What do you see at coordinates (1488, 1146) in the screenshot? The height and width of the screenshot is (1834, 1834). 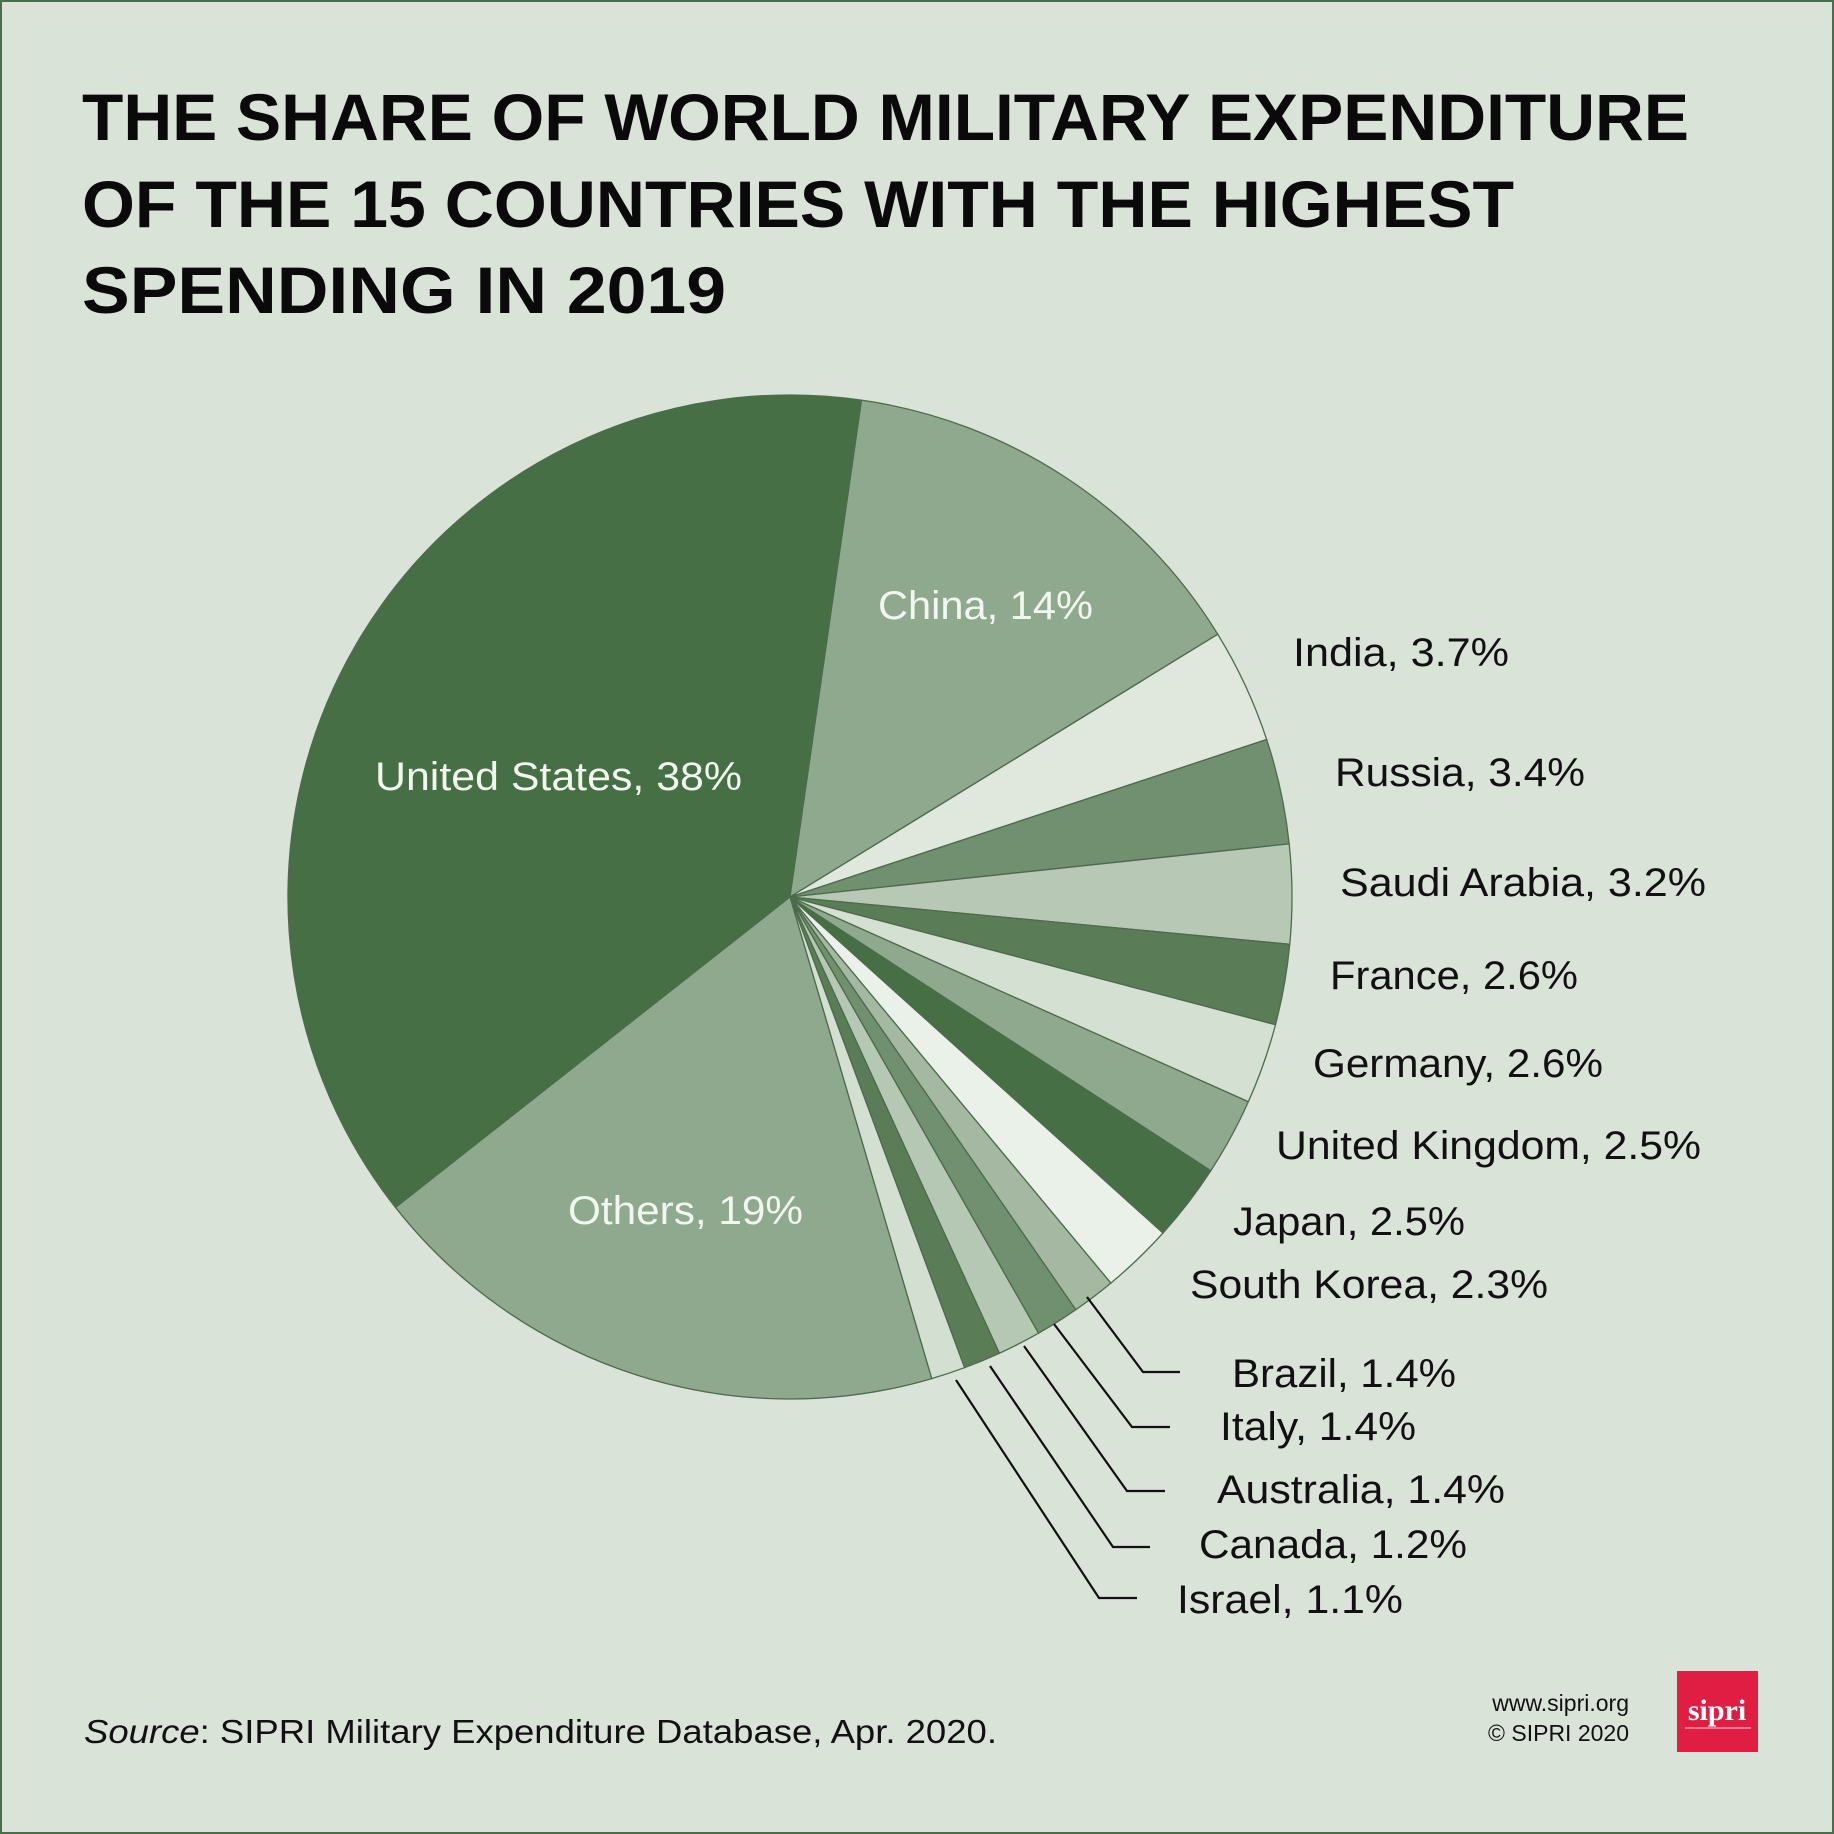 I see `slice-label-united-kingdom: United Kingdom, 2.5%` at bounding box center [1488, 1146].